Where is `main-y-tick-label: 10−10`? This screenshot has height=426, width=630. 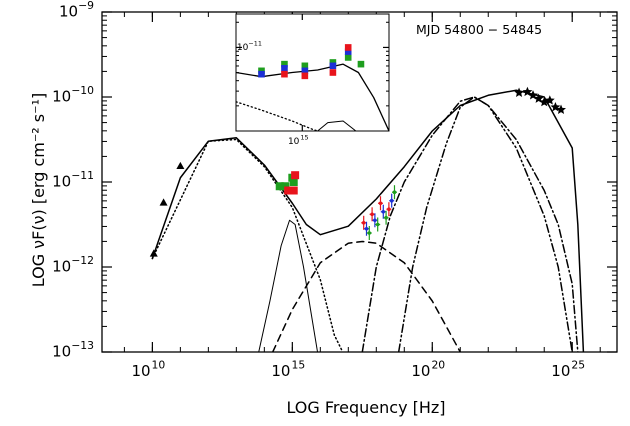
main-y-tick-label: 10−10 is located at coordinates (73, 95).